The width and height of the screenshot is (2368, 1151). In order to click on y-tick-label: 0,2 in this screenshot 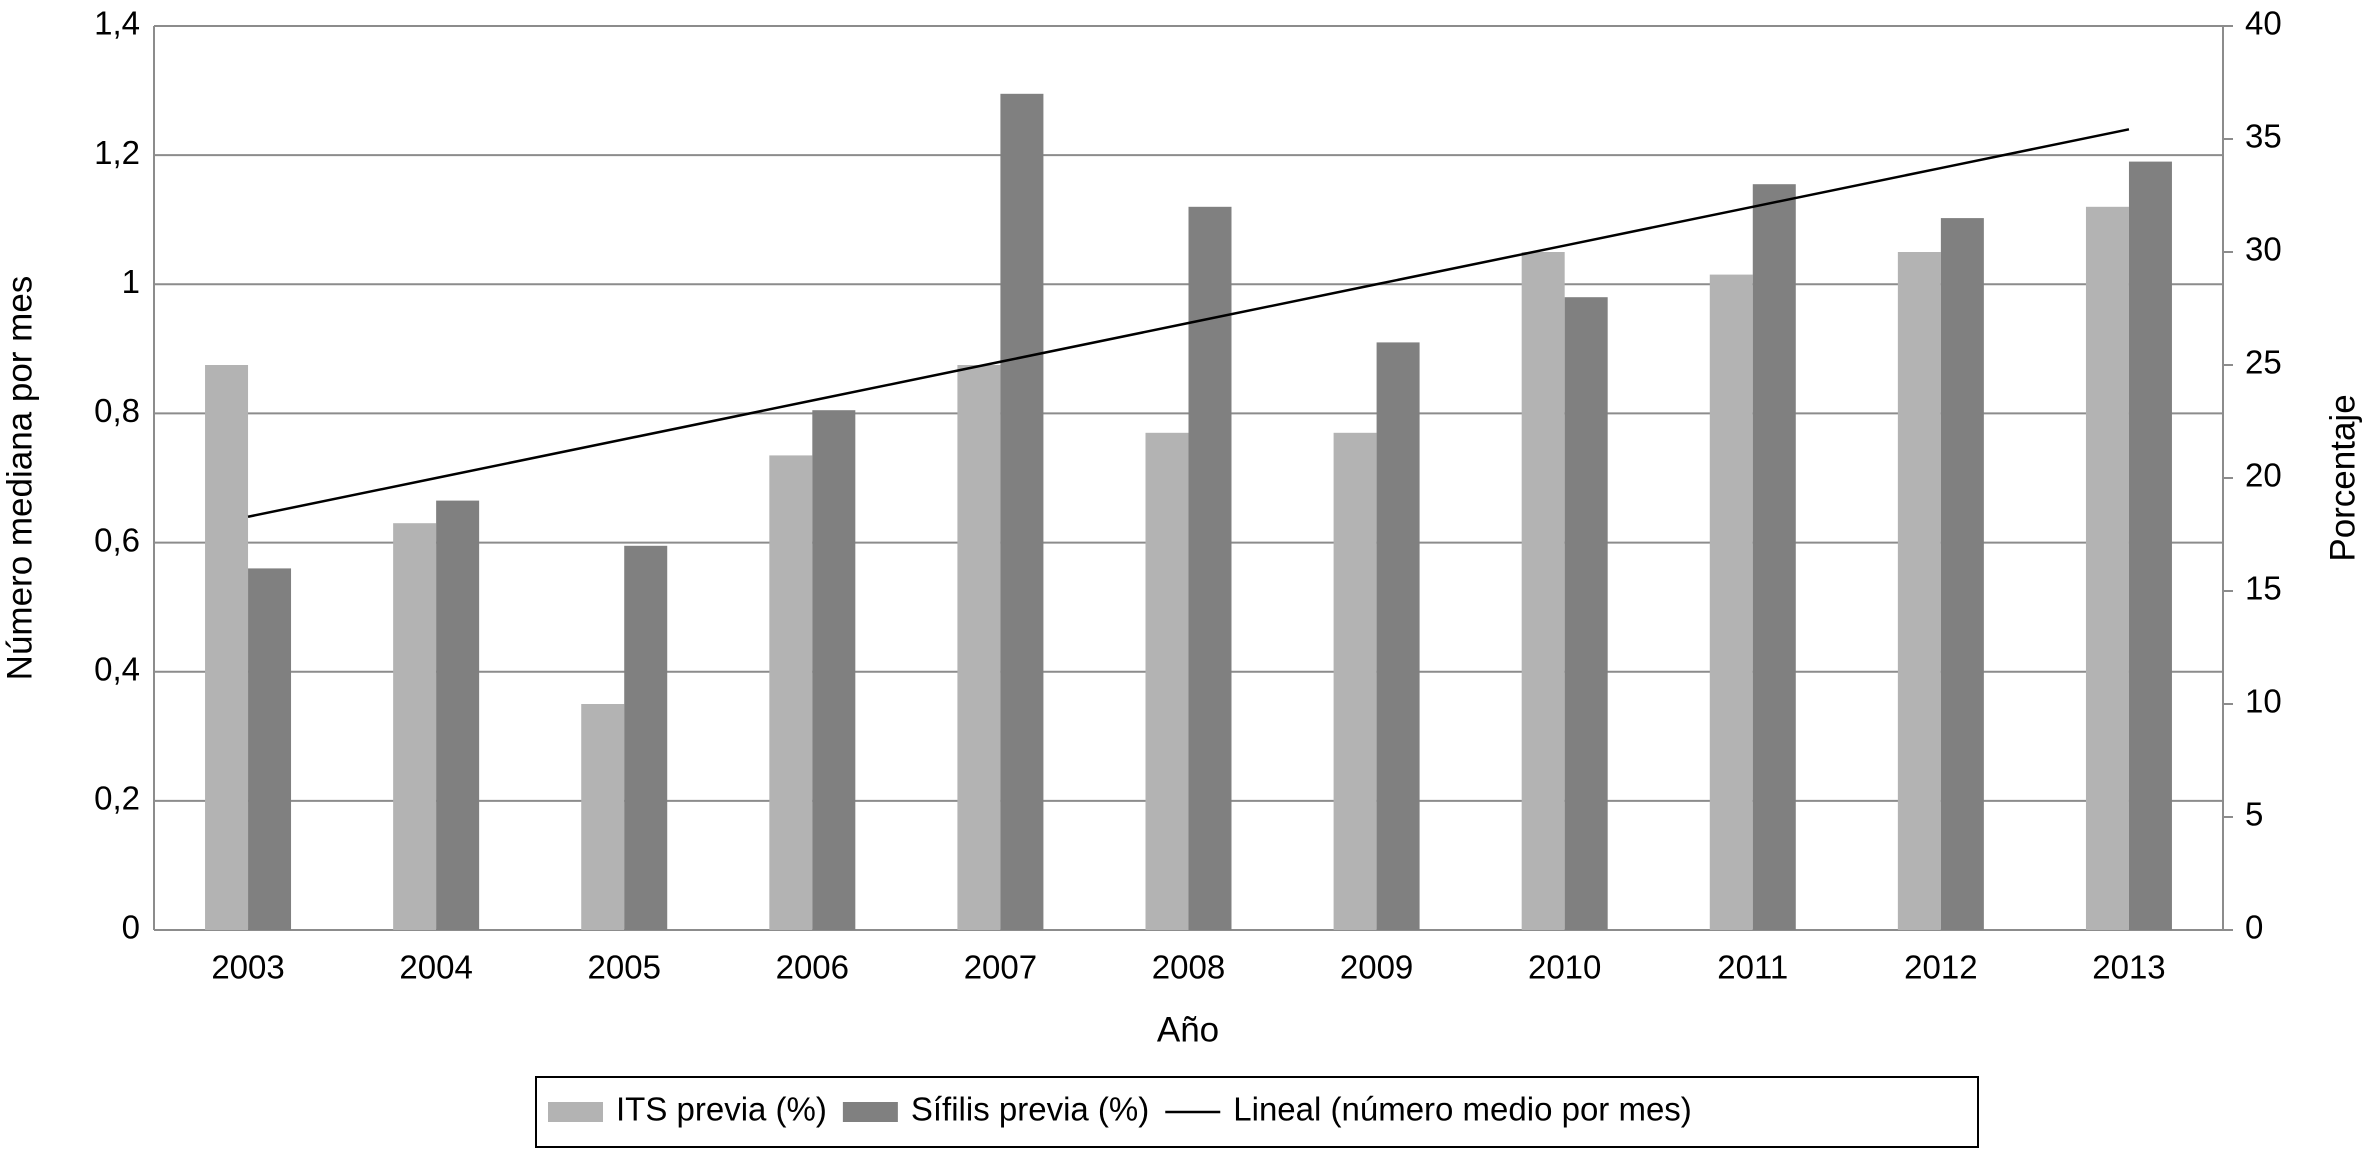, I will do `click(117, 798)`.